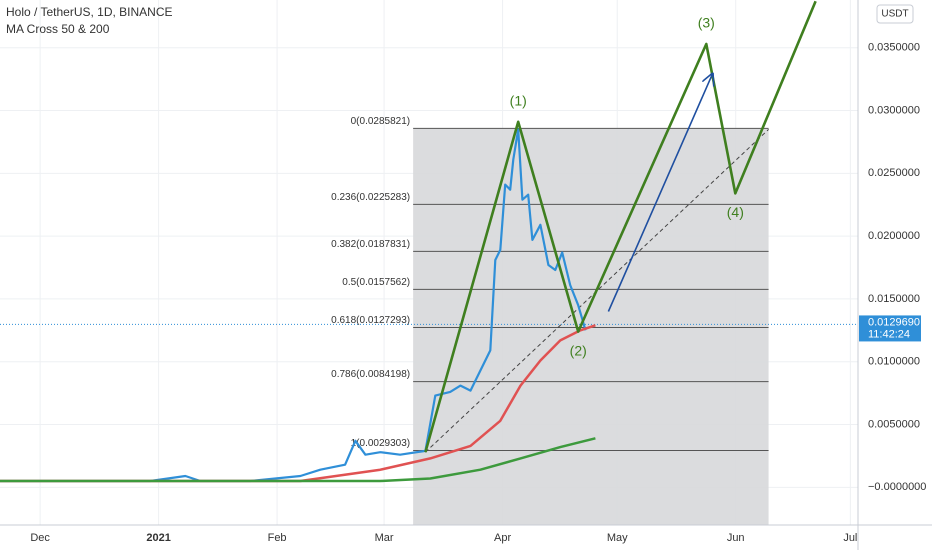 The height and width of the screenshot is (550, 932). Describe the element at coordinates (370, 320) in the screenshot. I see `fib-label: 0.618(0.0127293)` at that location.